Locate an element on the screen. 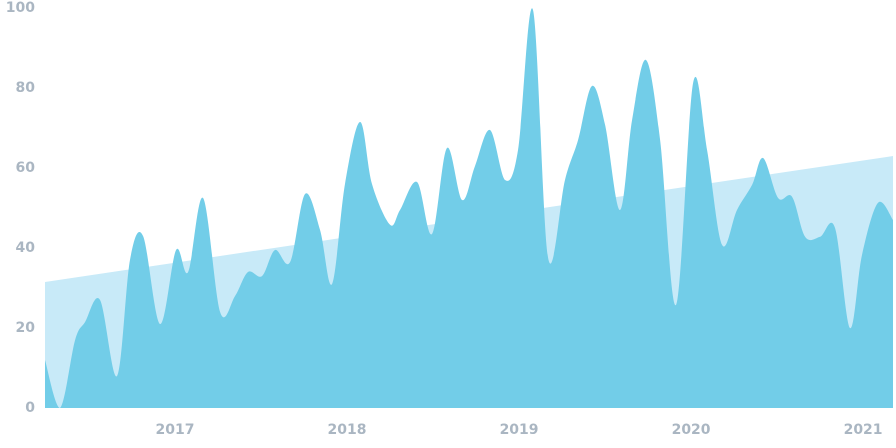  y-tick-label: 60 is located at coordinates (26, 168).